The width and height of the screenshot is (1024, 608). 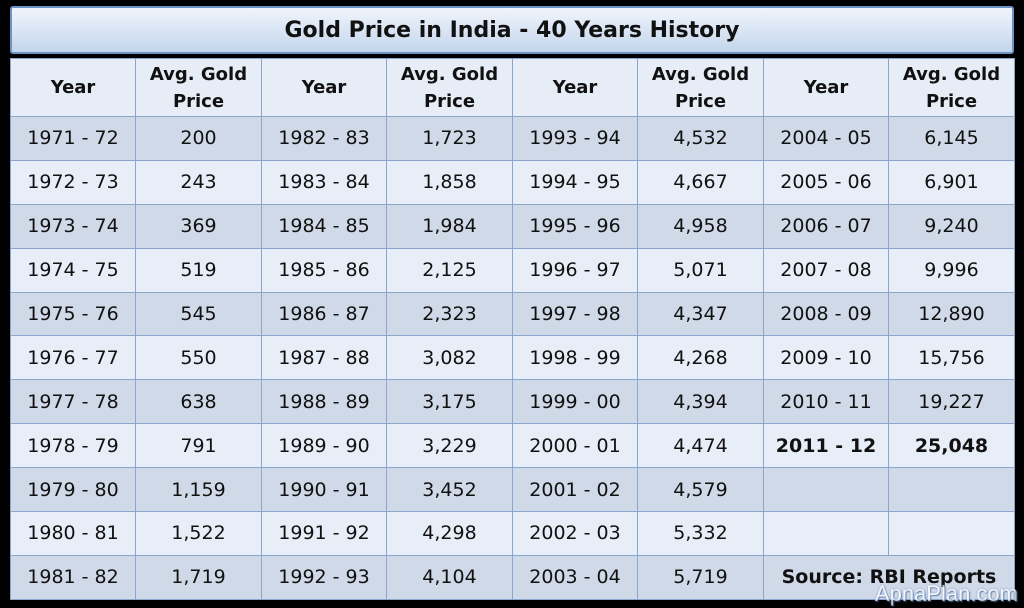 I want to click on price-cell: 12,890, so click(x=951, y=314).